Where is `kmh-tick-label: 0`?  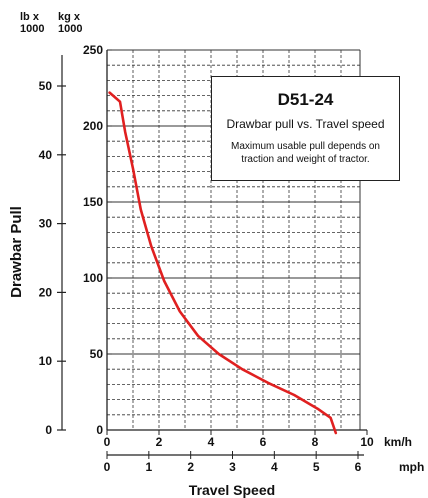
kmh-tick-label: 0 is located at coordinates (107, 442).